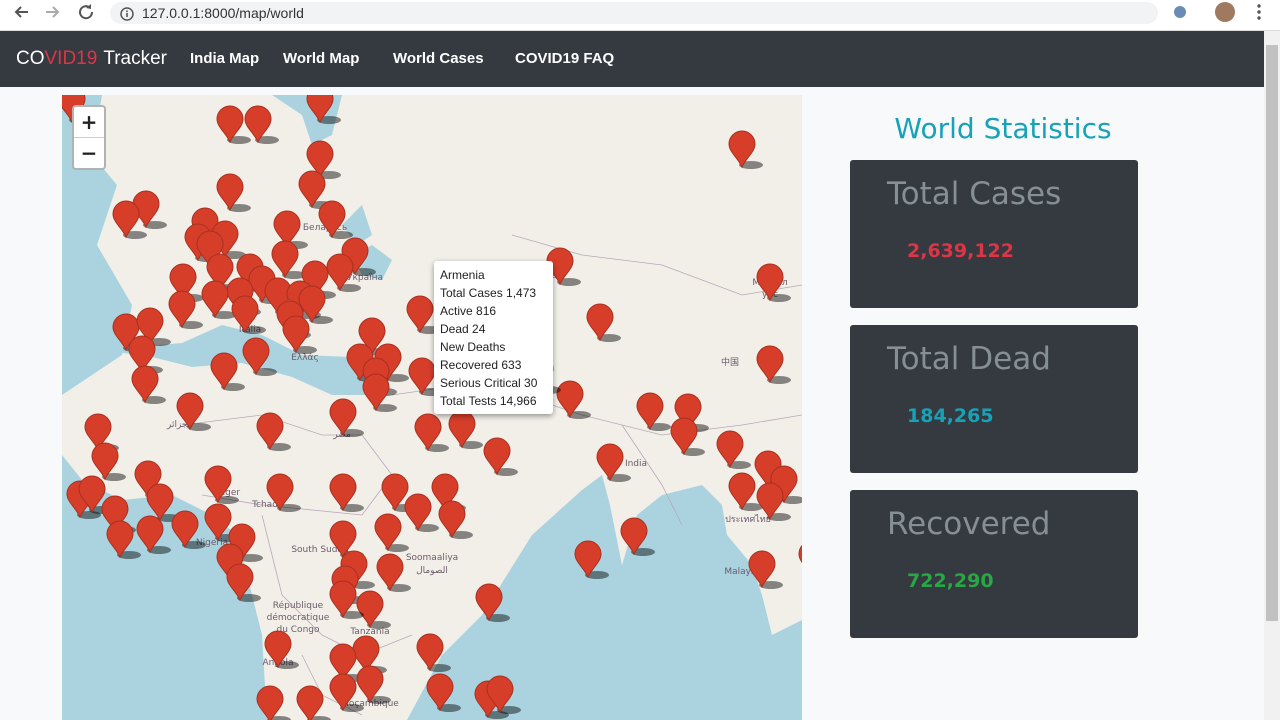  Describe the element at coordinates (1272, 333) in the screenshot. I see `scroll-thumb` at that location.